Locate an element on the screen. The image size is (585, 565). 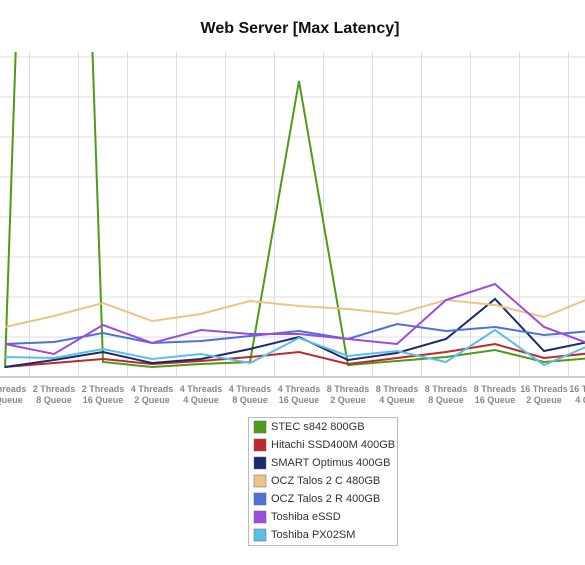
legend-label: Toshiba eSSD is located at coordinates (306, 517).